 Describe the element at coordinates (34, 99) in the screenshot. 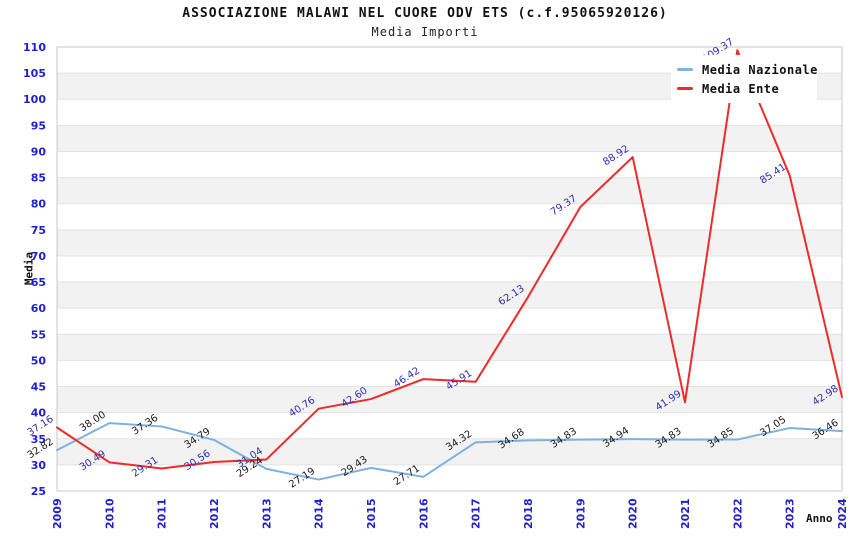

I see `y-tick-label: 100` at that location.